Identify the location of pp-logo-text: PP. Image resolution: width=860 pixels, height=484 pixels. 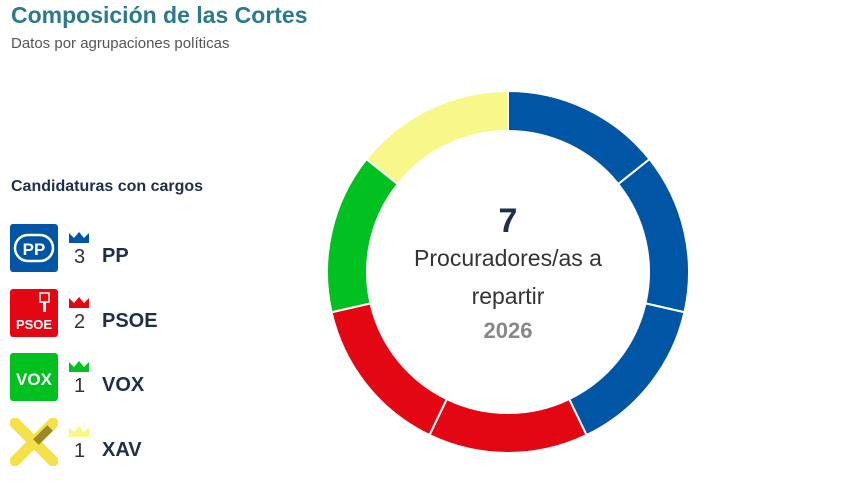
(34, 249).